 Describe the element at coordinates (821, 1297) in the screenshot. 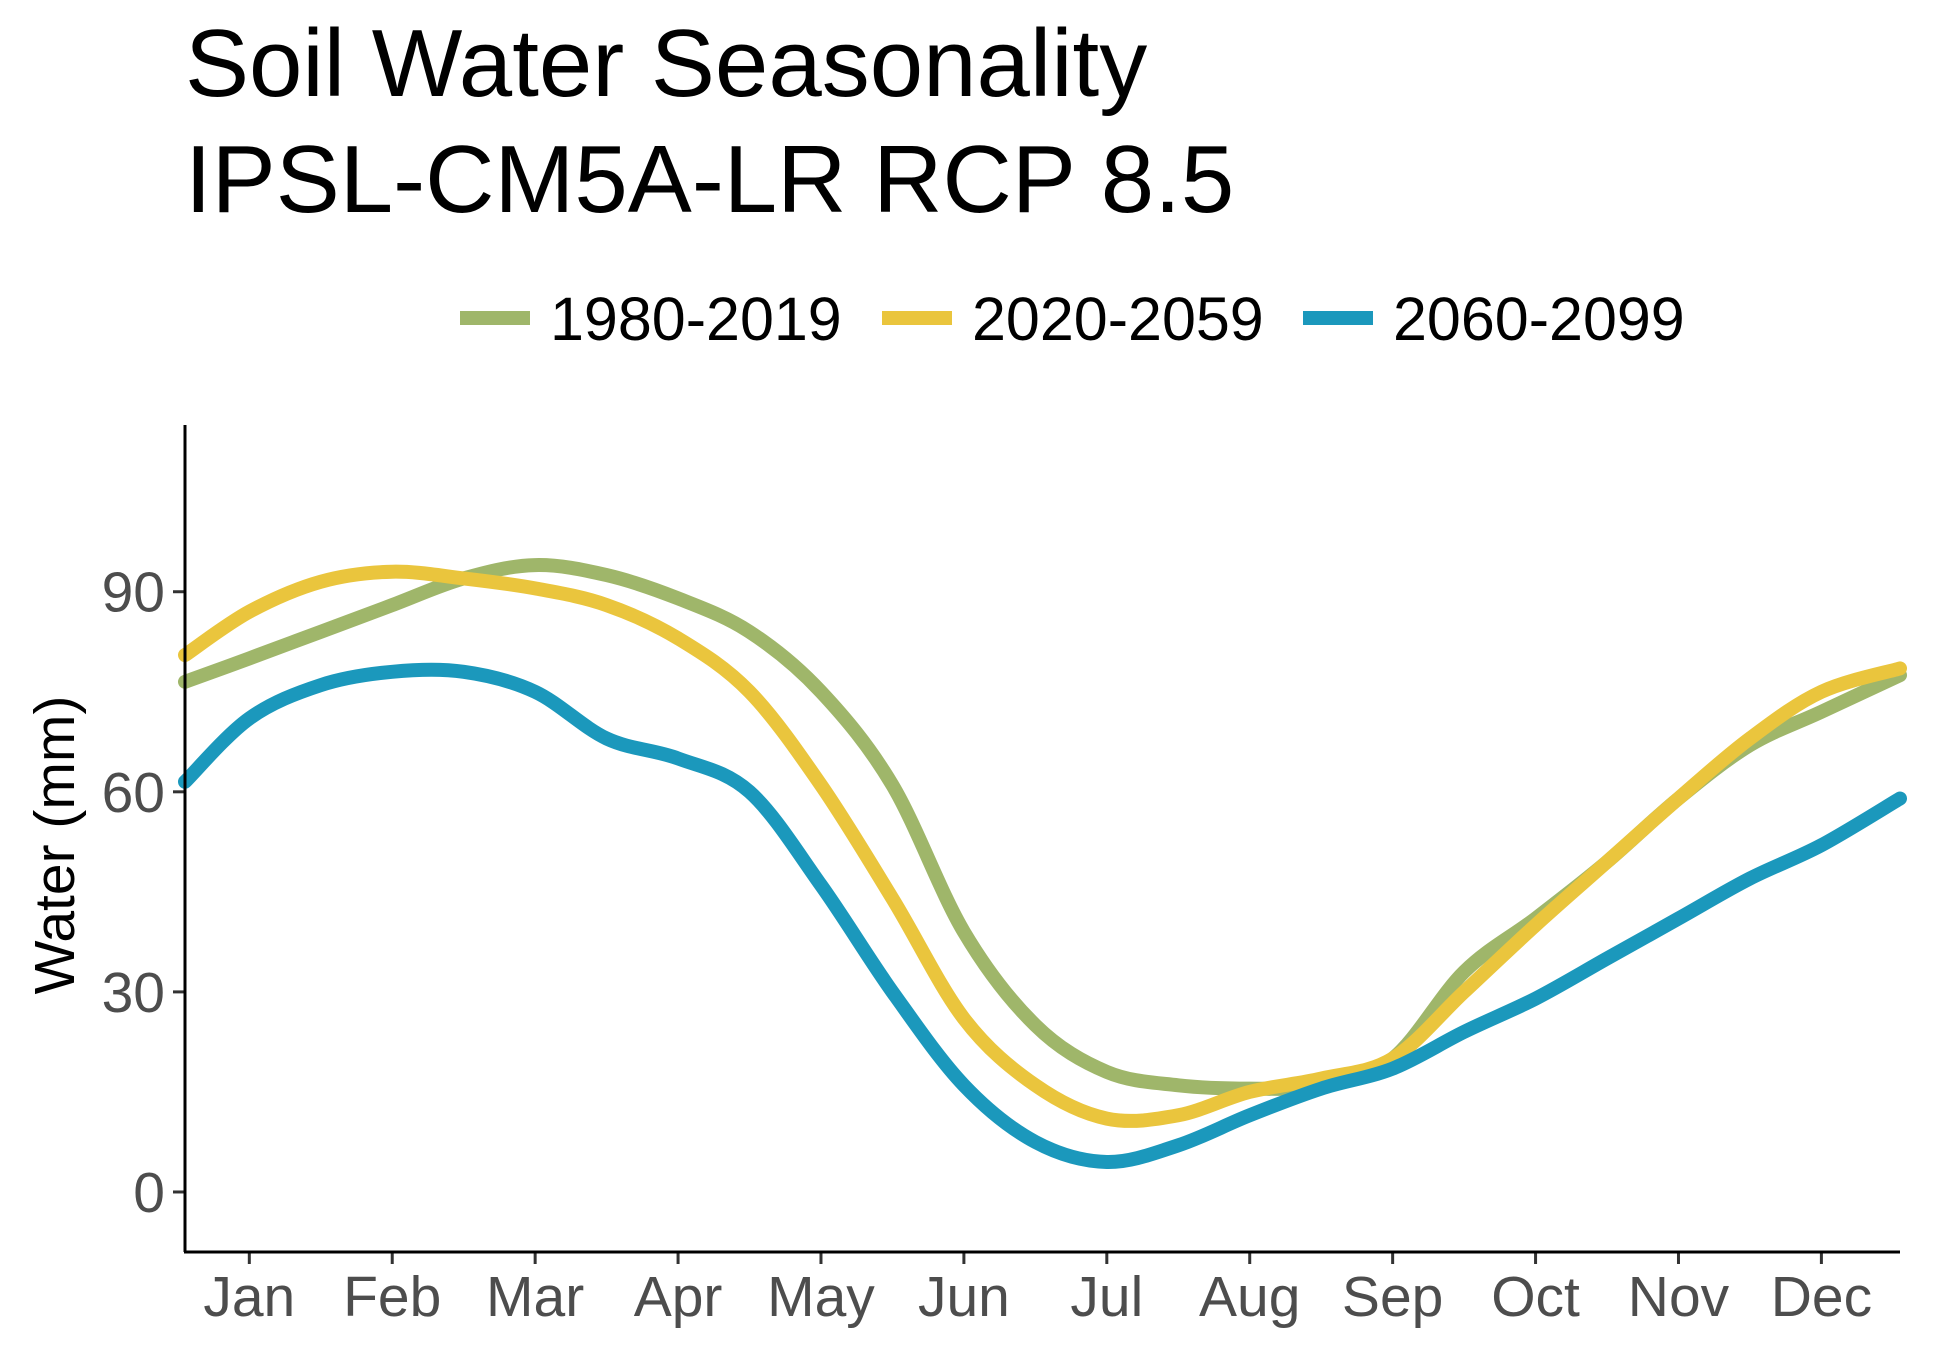

I see `x-tick-label: May` at that location.